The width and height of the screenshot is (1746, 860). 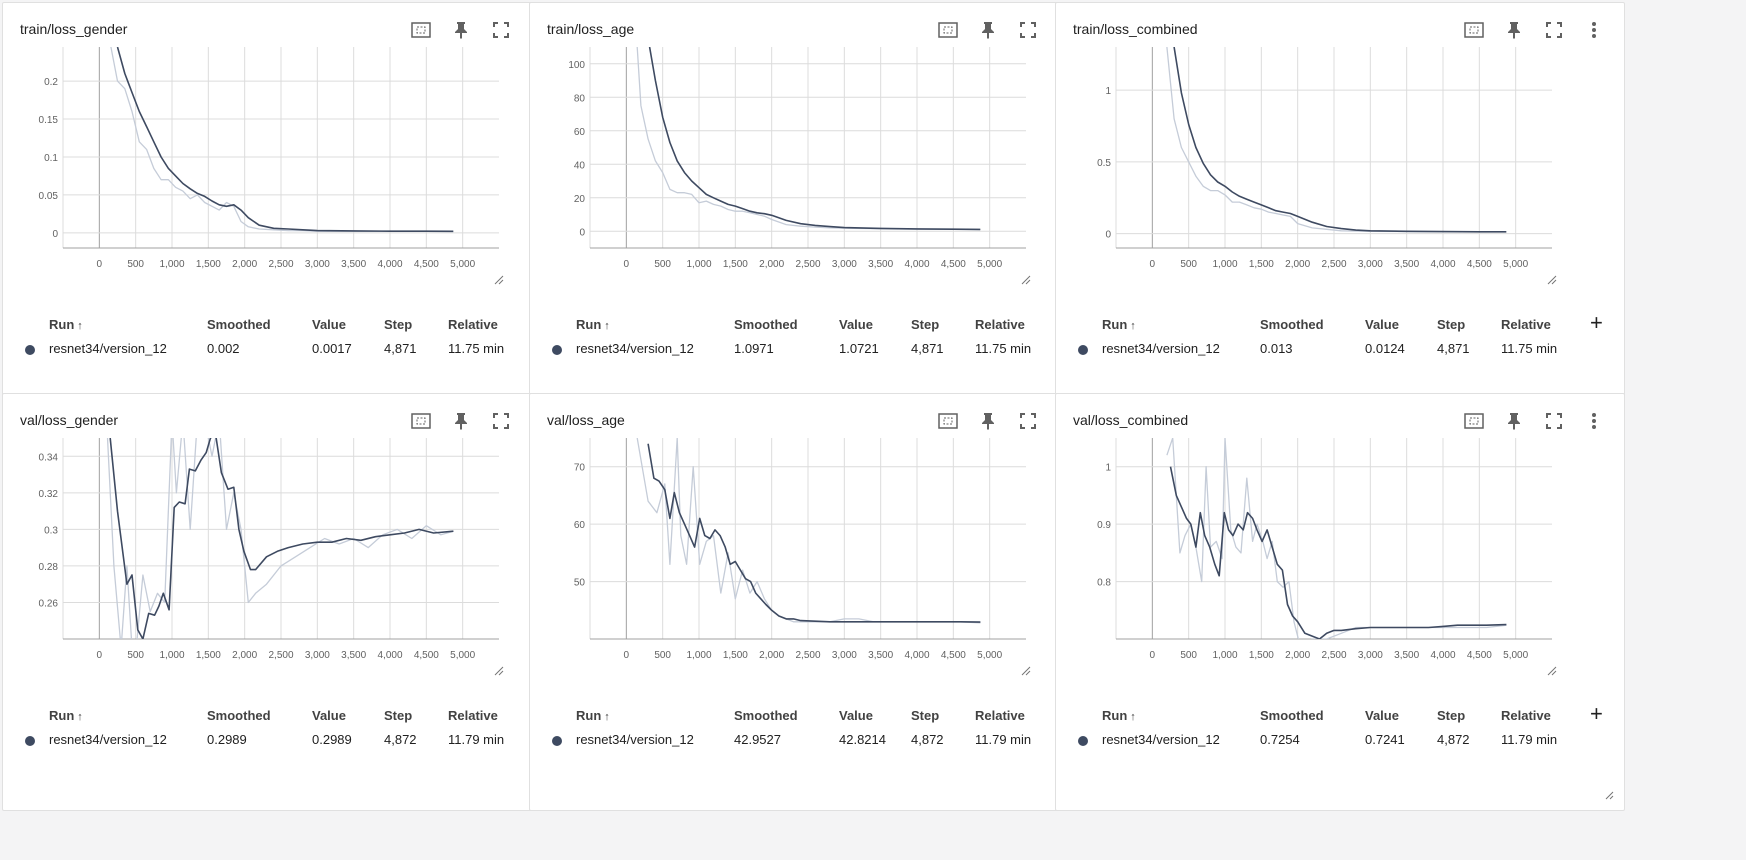 I want to click on y-tick-label: 20, so click(x=580, y=199).